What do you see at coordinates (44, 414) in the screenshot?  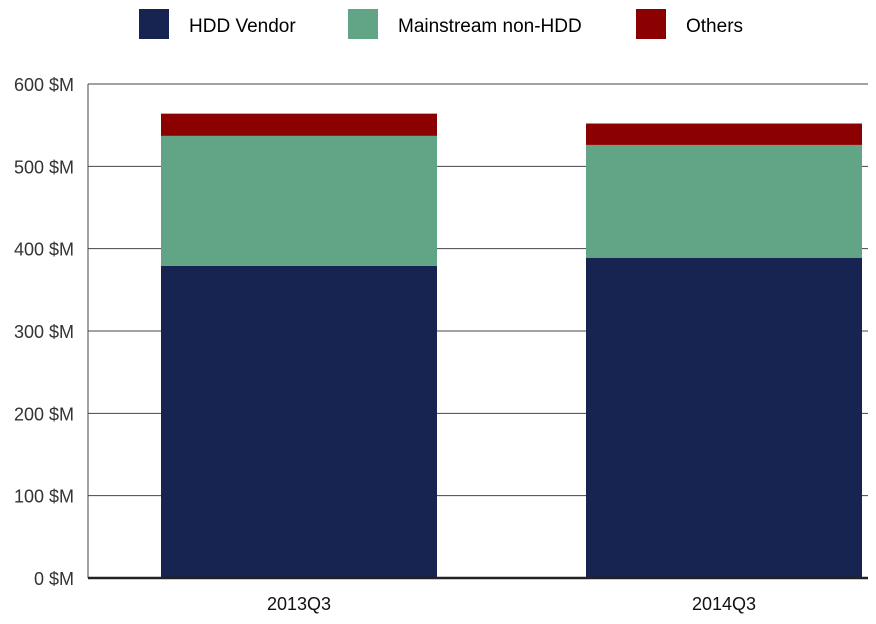 I see `y-tick-label: 200 $M` at bounding box center [44, 414].